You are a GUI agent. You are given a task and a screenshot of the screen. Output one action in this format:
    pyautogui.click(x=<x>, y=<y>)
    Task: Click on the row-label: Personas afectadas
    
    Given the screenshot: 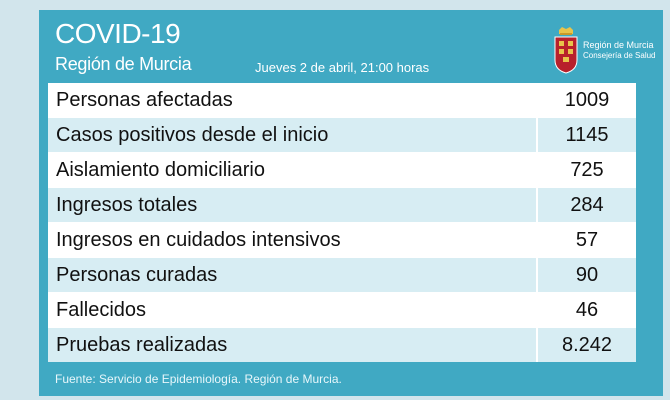 What is the action you would take?
    pyautogui.click(x=293, y=100)
    